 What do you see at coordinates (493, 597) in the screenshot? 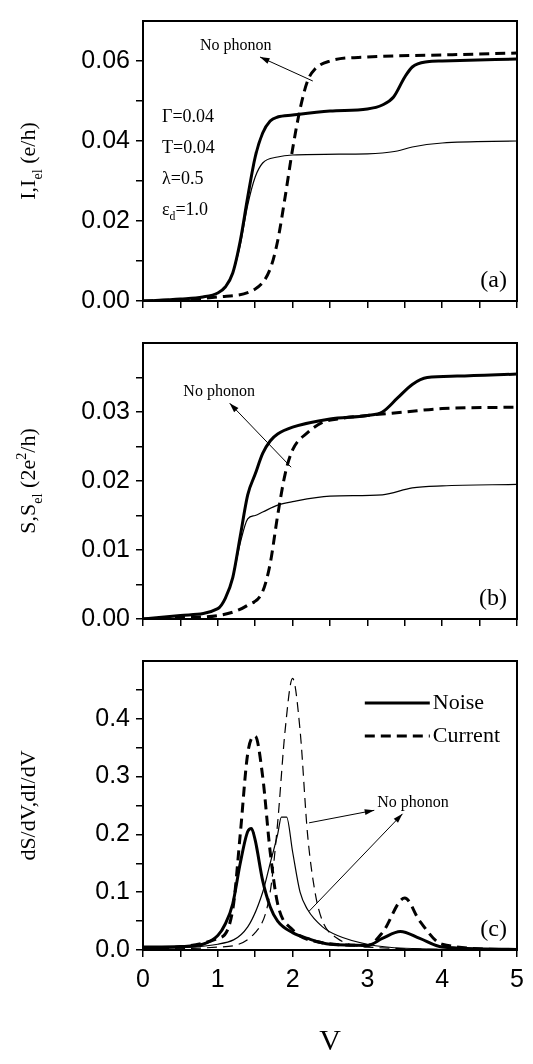
I see `annotation: (b)` at bounding box center [493, 597].